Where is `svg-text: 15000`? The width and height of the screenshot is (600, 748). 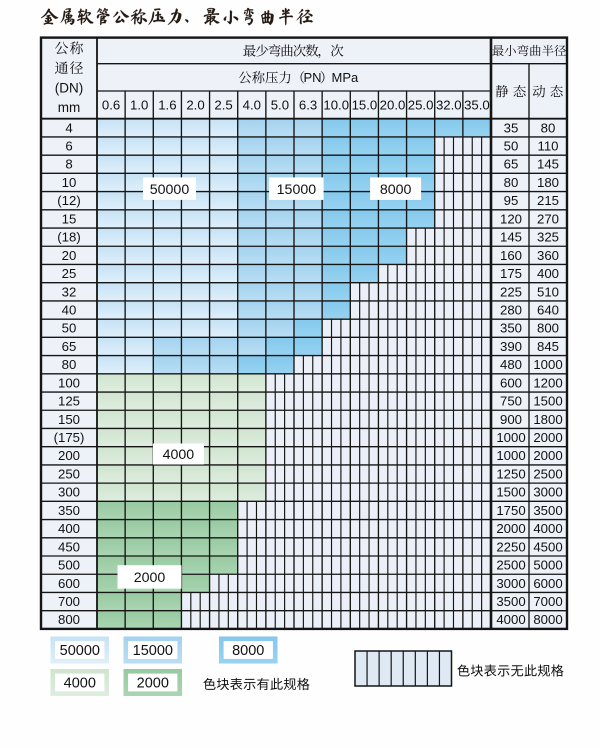 svg-text: 15000 is located at coordinates (297, 190).